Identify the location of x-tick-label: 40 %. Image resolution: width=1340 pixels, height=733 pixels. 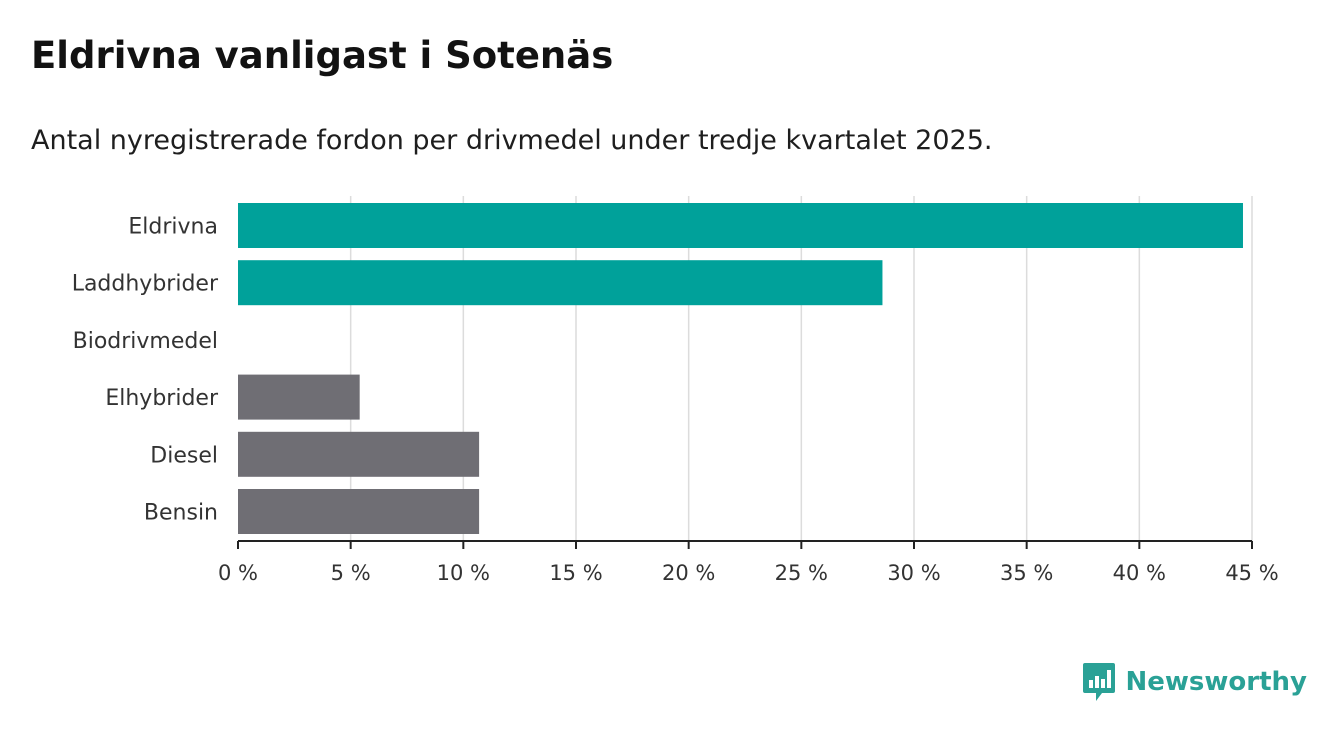
(1139, 573).